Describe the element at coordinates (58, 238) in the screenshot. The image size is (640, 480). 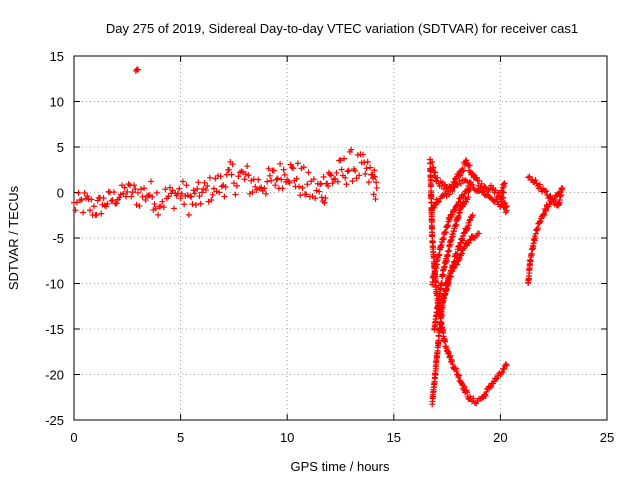
I see `y-tick-label: -5` at that location.